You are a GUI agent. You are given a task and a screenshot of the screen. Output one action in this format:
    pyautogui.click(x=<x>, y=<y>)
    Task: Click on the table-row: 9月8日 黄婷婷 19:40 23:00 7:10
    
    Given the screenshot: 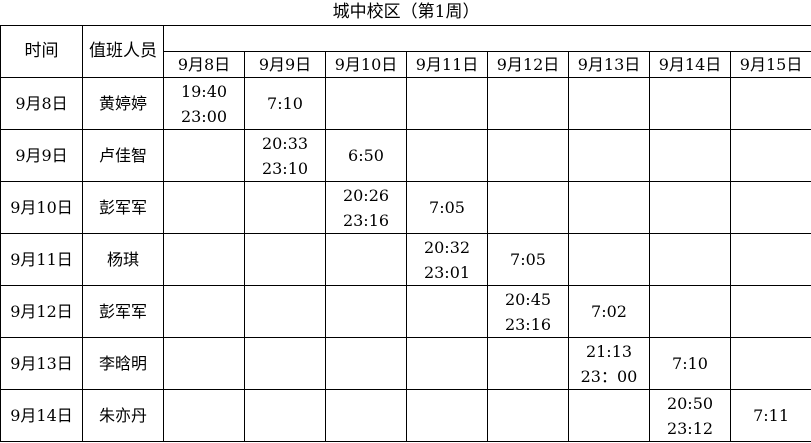 What is the action you would take?
    pyautogui.click(x=405, y=103)
    